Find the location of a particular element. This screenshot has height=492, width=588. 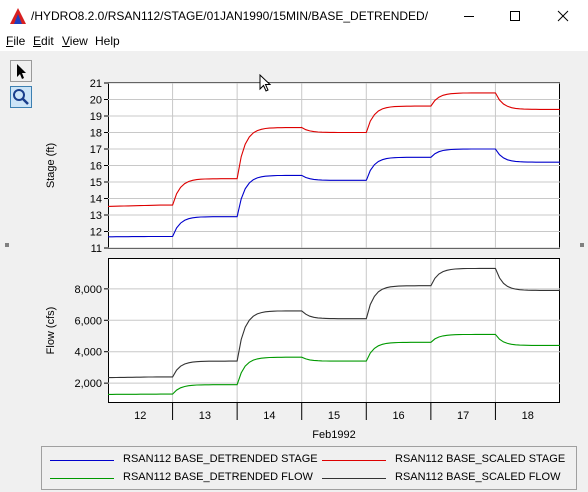

zoom-tool-button is located at coordinates (21, 97).